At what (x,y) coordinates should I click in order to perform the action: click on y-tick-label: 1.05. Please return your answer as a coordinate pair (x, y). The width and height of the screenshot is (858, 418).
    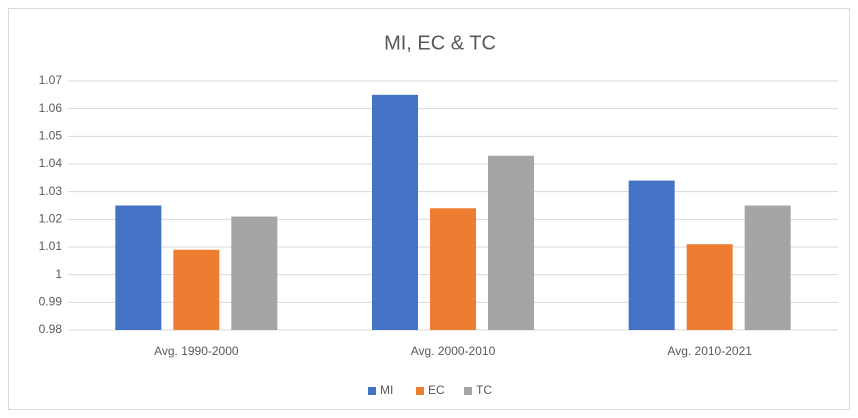
    Looking at the image, I should click on (51, 136).